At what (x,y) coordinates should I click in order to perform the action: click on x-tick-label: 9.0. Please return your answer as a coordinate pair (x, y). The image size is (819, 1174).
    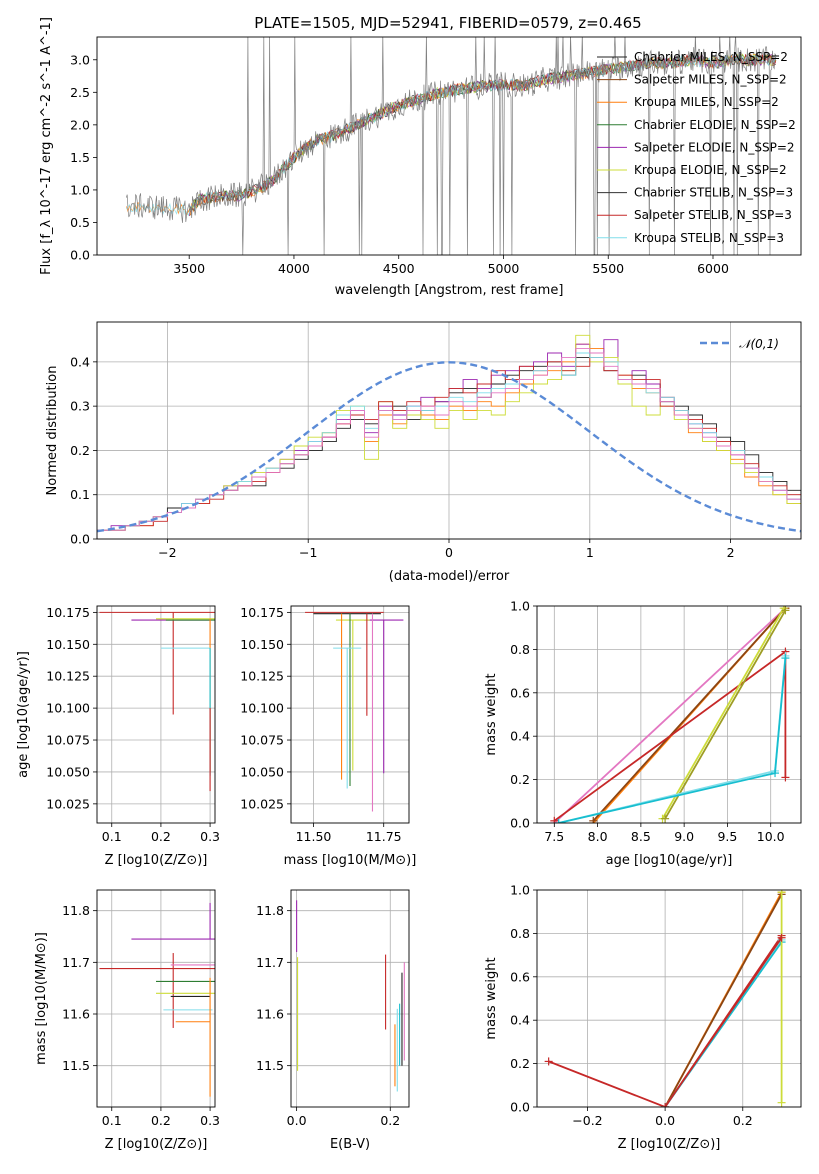
    Looking at the image, I should click on (684, 836).